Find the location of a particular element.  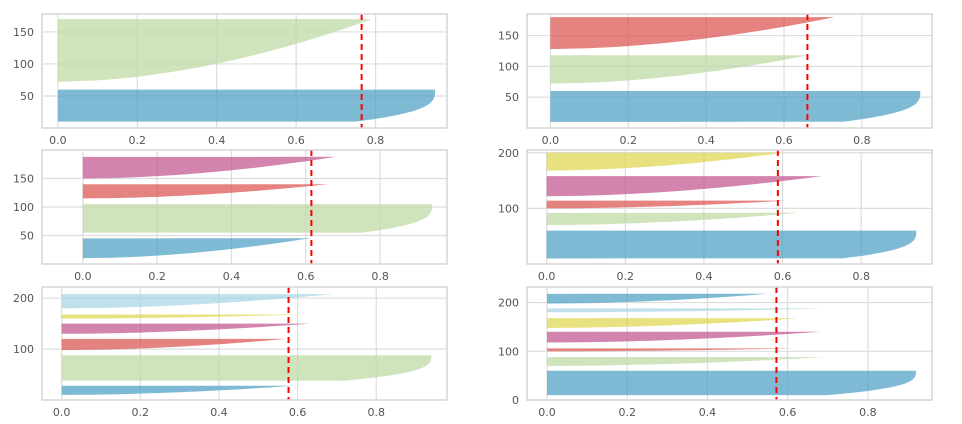

silhouette-panel-4: 0.0 0.2 0.4 0.6 0.8 100 200 is located at coordinates (715, 215).